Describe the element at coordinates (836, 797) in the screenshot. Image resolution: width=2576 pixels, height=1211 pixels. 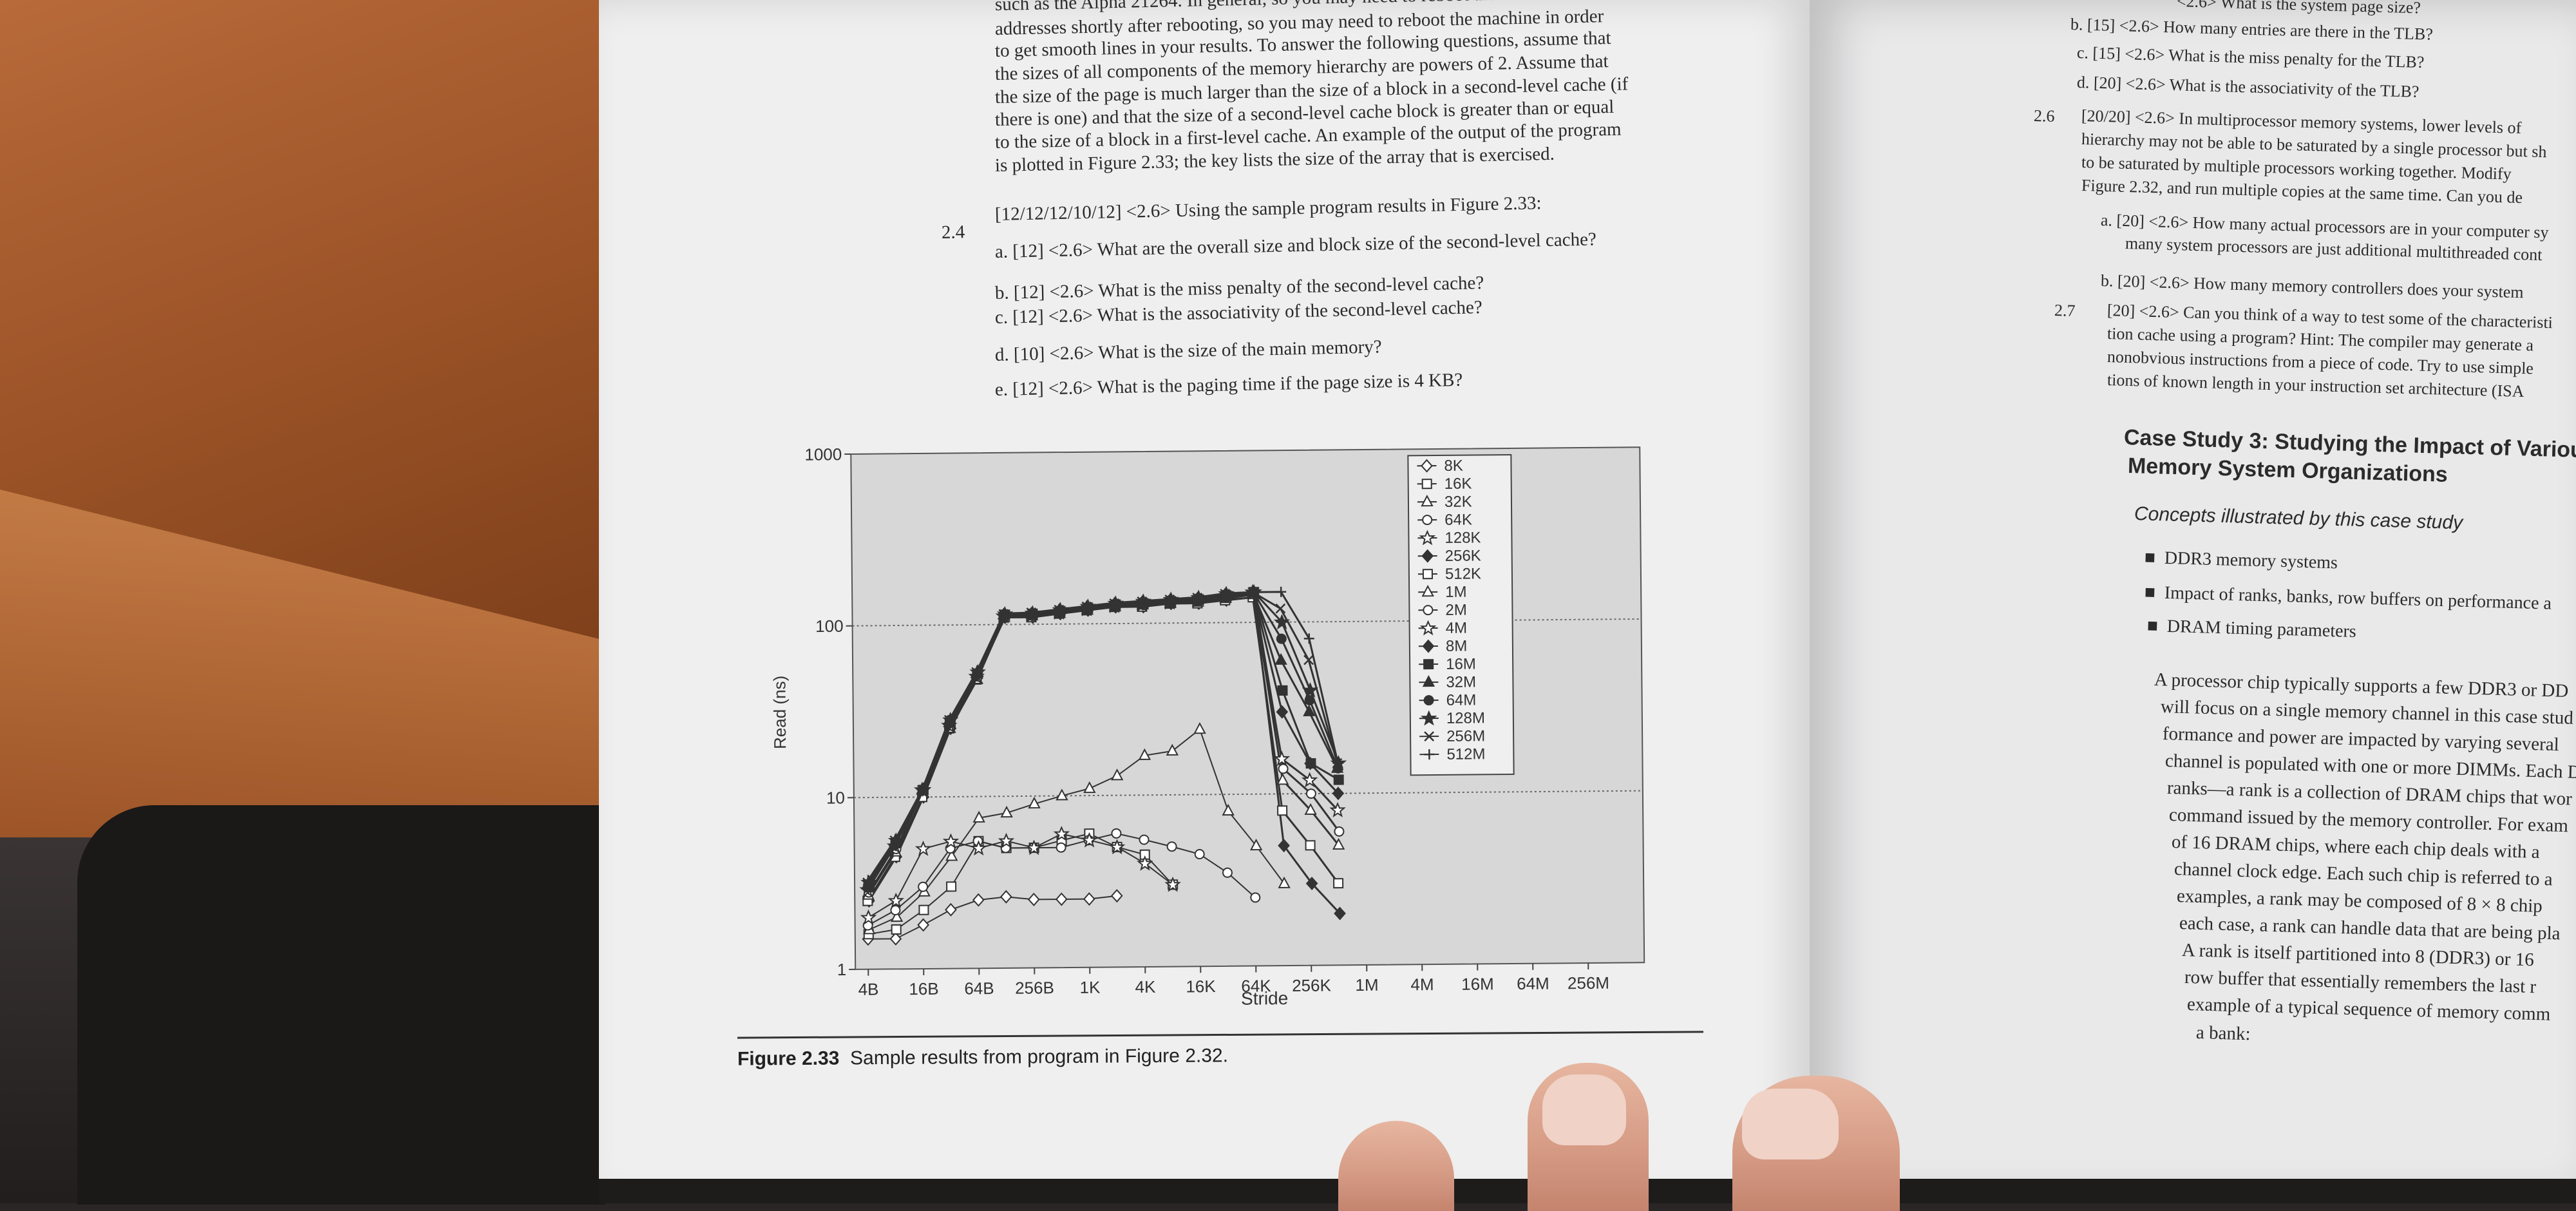
I see `y-tick-label: 10` at that location.